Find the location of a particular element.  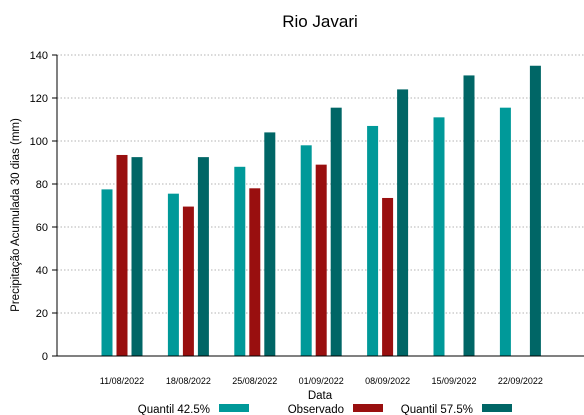

y-tick-label: 100 is located at coordinates (39, 142).